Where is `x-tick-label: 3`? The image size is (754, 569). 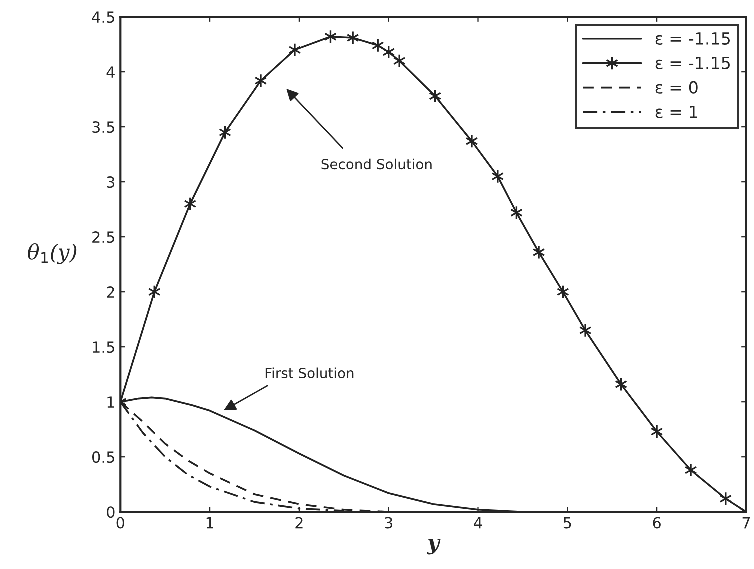
x-tick-label: 3 is located at coordinates (388, 523).